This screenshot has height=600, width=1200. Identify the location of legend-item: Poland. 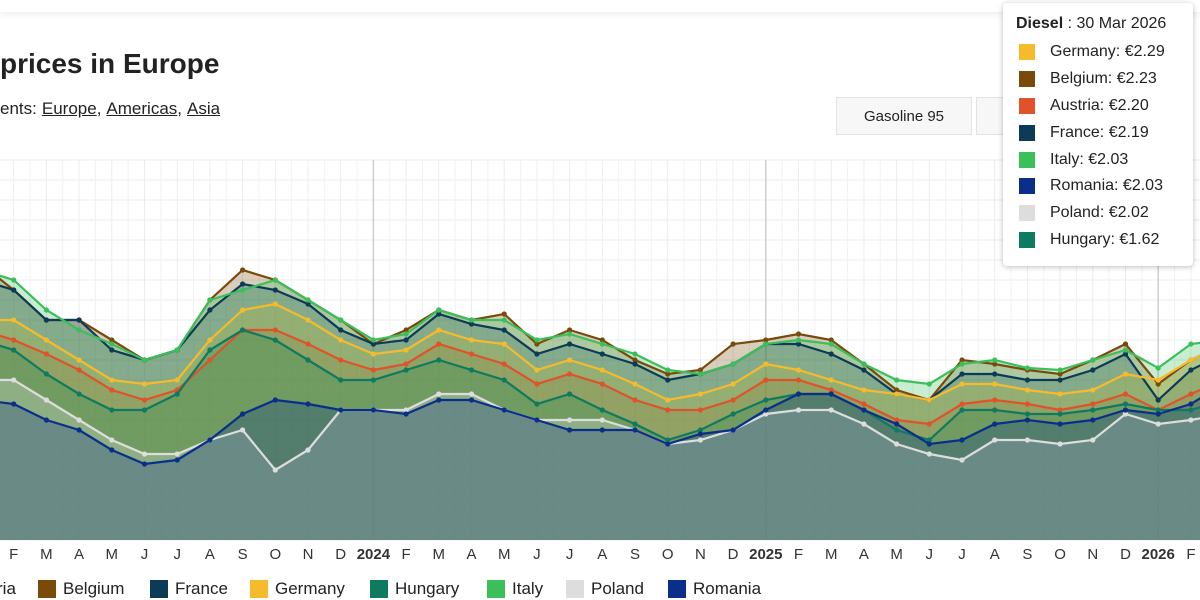
(605, 589).